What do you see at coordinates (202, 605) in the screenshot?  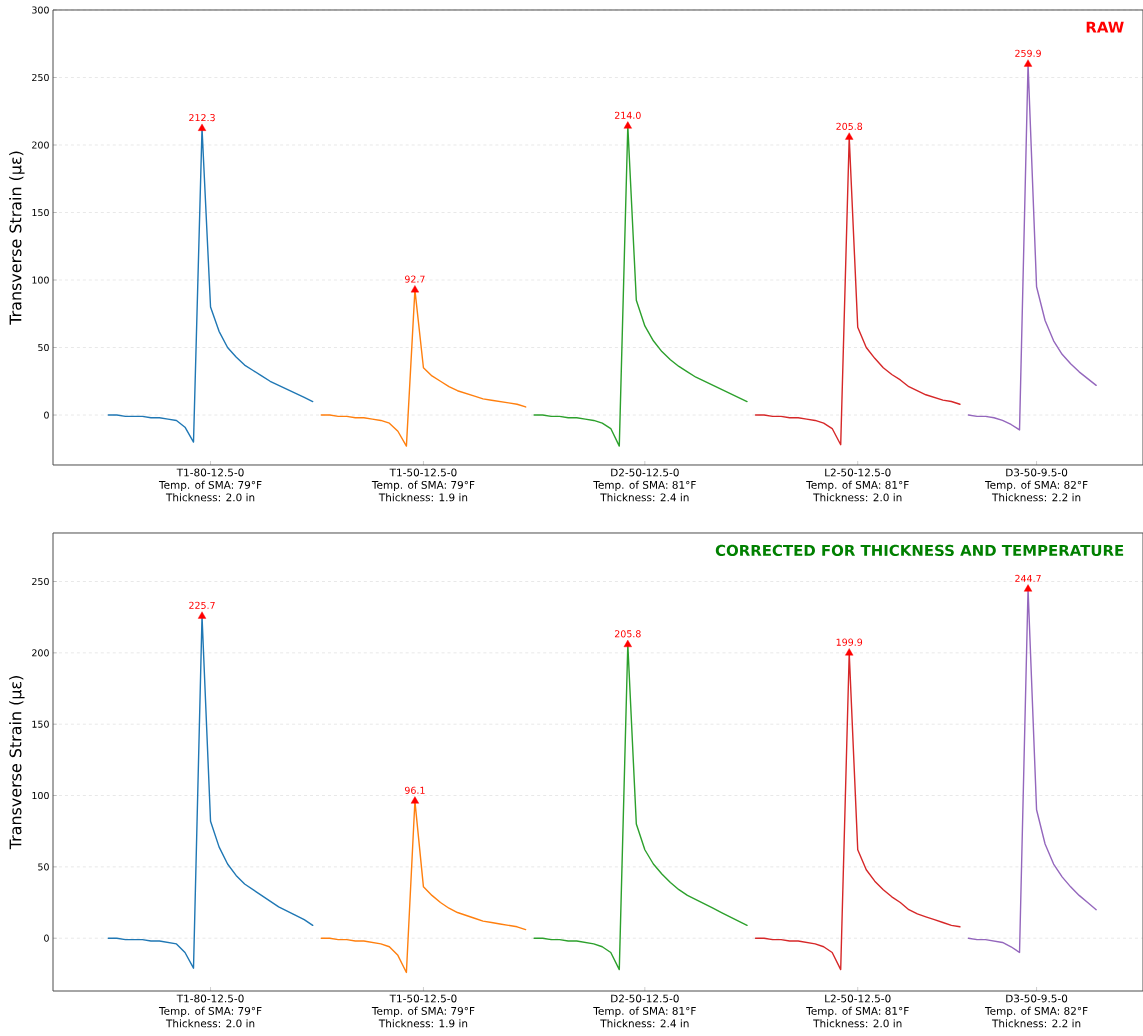 I see `data-label: 225.7` at bounding box center [202, 605].